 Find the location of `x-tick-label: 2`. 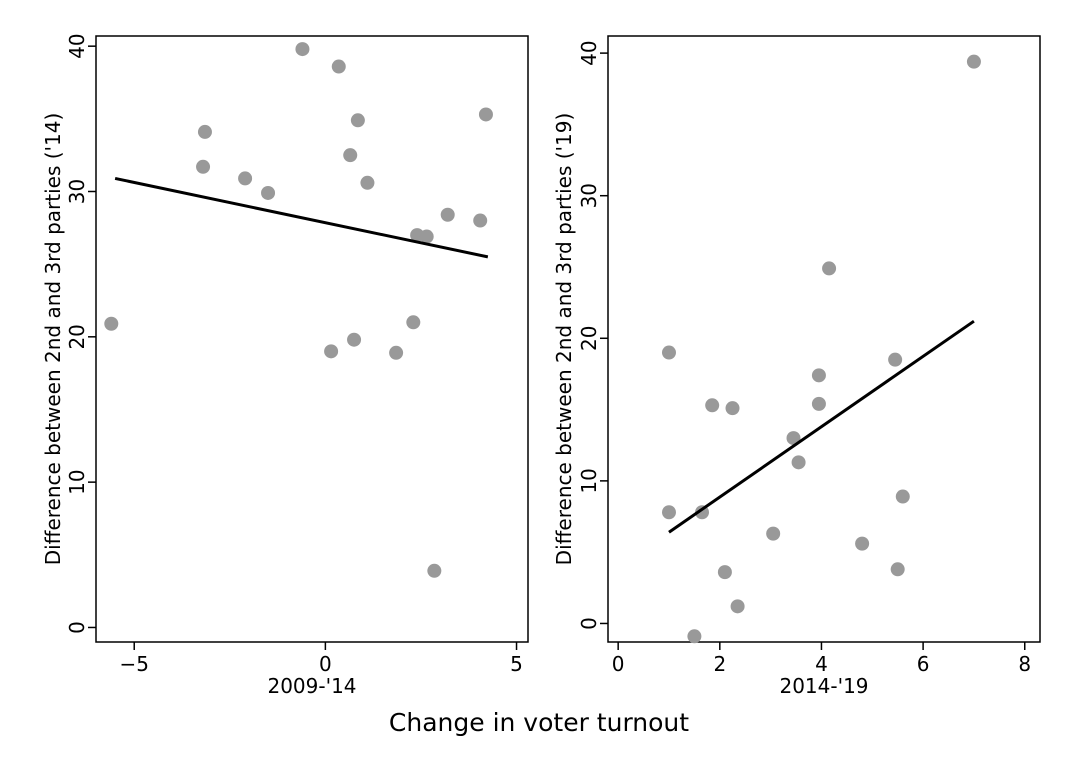

x-tick-label: 2 is located at coordinates (719, 664).